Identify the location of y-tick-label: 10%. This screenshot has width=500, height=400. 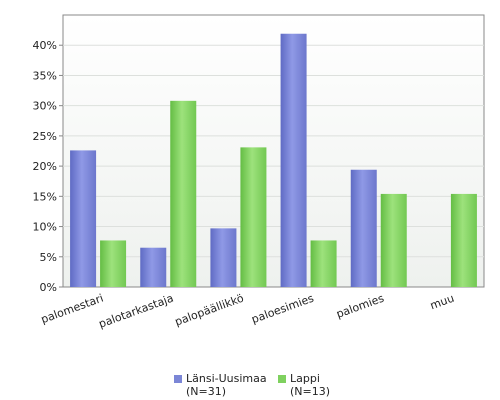
(45, 227).